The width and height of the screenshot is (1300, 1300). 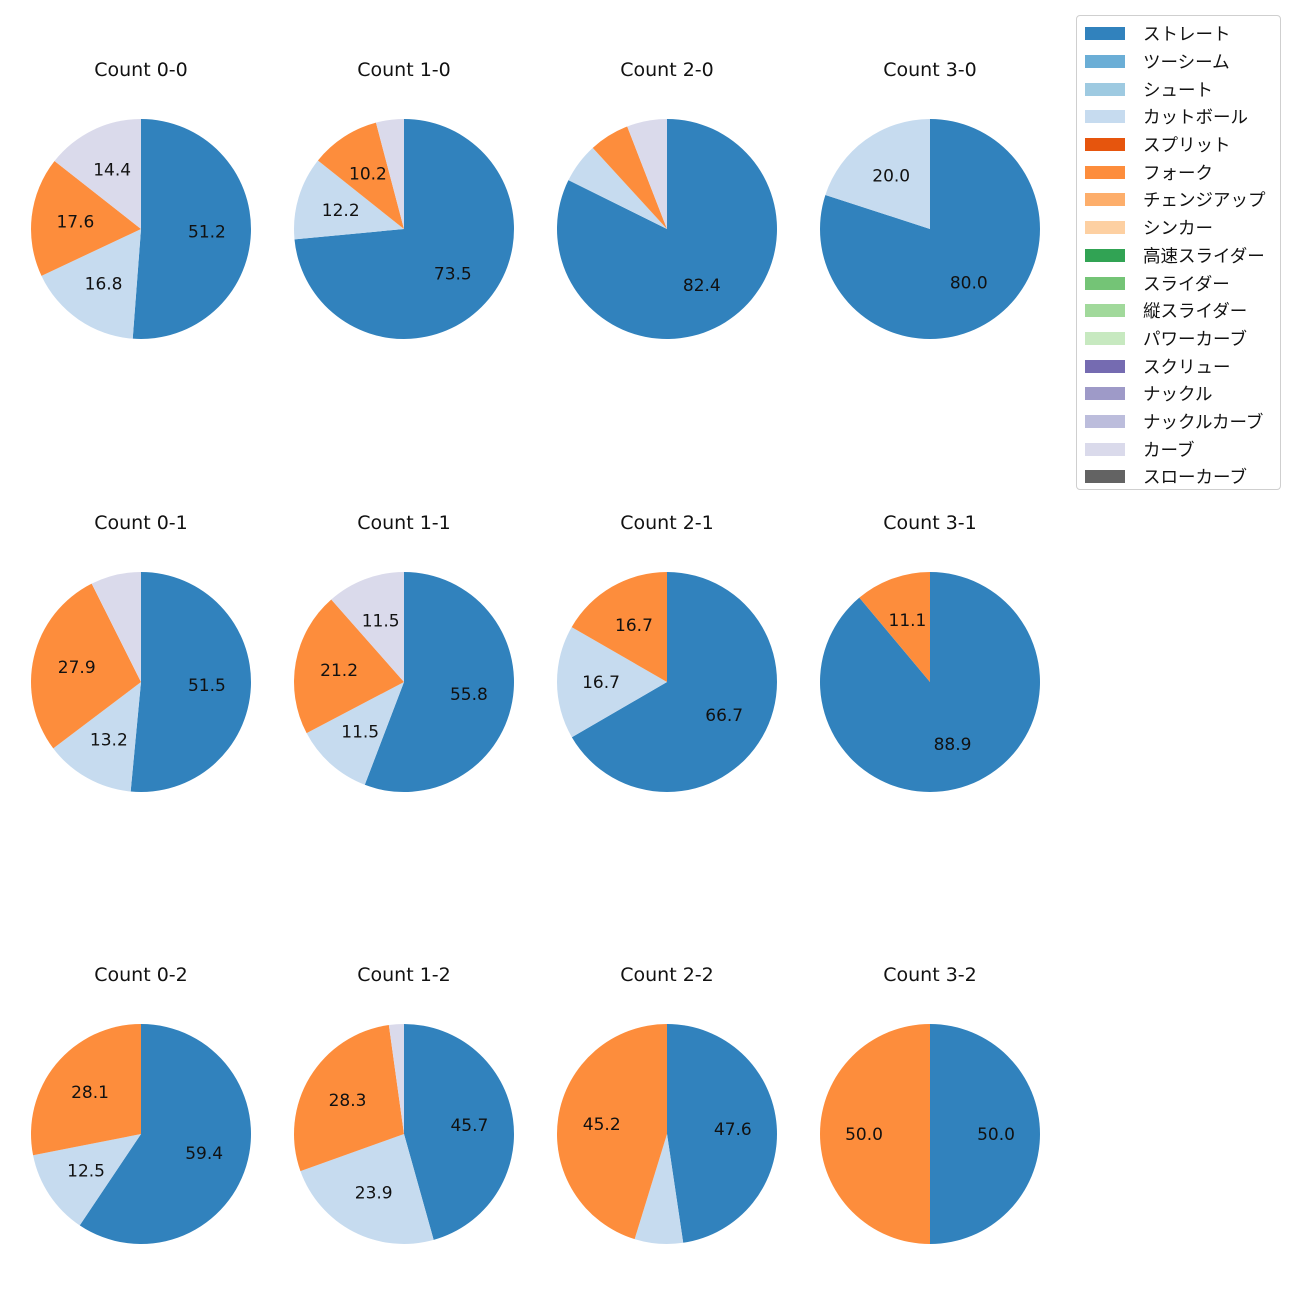 What do you see at coordinates (404, 975) in the screenshot?
I see `pie-title: Count 1-2` at bounding box center [404, 975].